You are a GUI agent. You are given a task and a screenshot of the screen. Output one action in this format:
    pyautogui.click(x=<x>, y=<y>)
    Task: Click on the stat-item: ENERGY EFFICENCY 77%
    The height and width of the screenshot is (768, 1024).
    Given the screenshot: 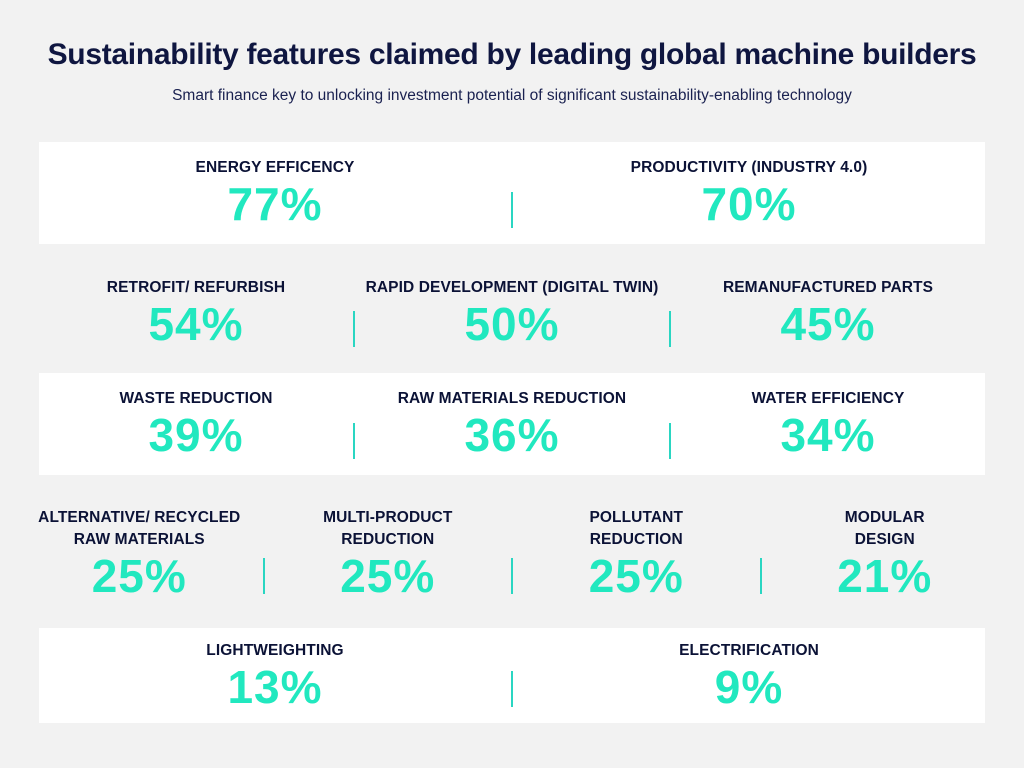 What is the action you would take?
    pyautogui.click(x=275, y=193)
    